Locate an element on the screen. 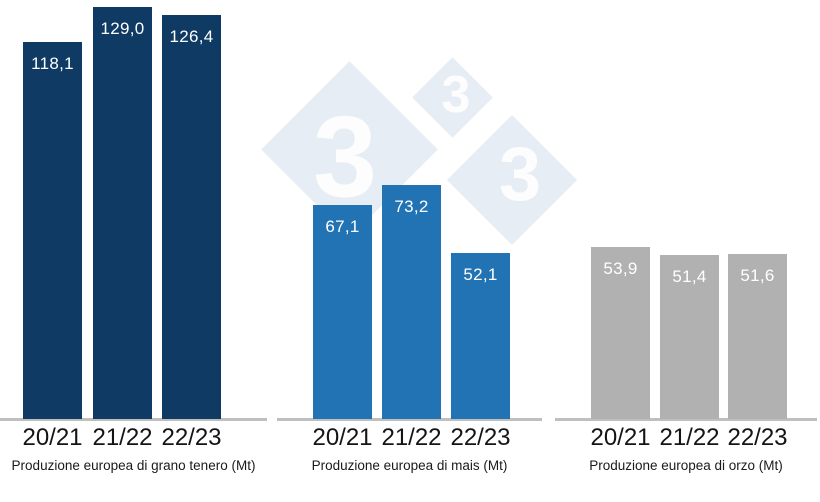 This screenshot has height=502, width=820. bar-value-label: 118,1 is located at coordinates (52, 63).